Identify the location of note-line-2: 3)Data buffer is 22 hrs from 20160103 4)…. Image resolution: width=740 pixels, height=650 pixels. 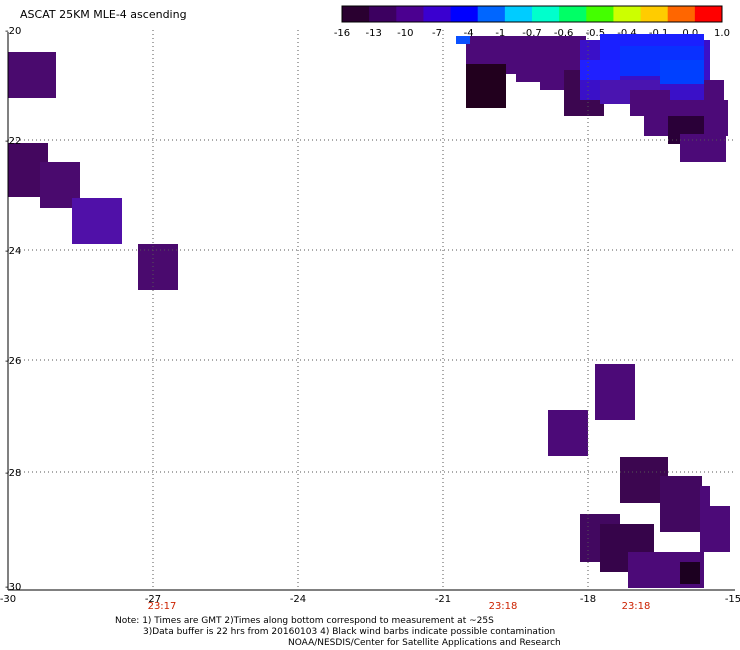
(349, 632).